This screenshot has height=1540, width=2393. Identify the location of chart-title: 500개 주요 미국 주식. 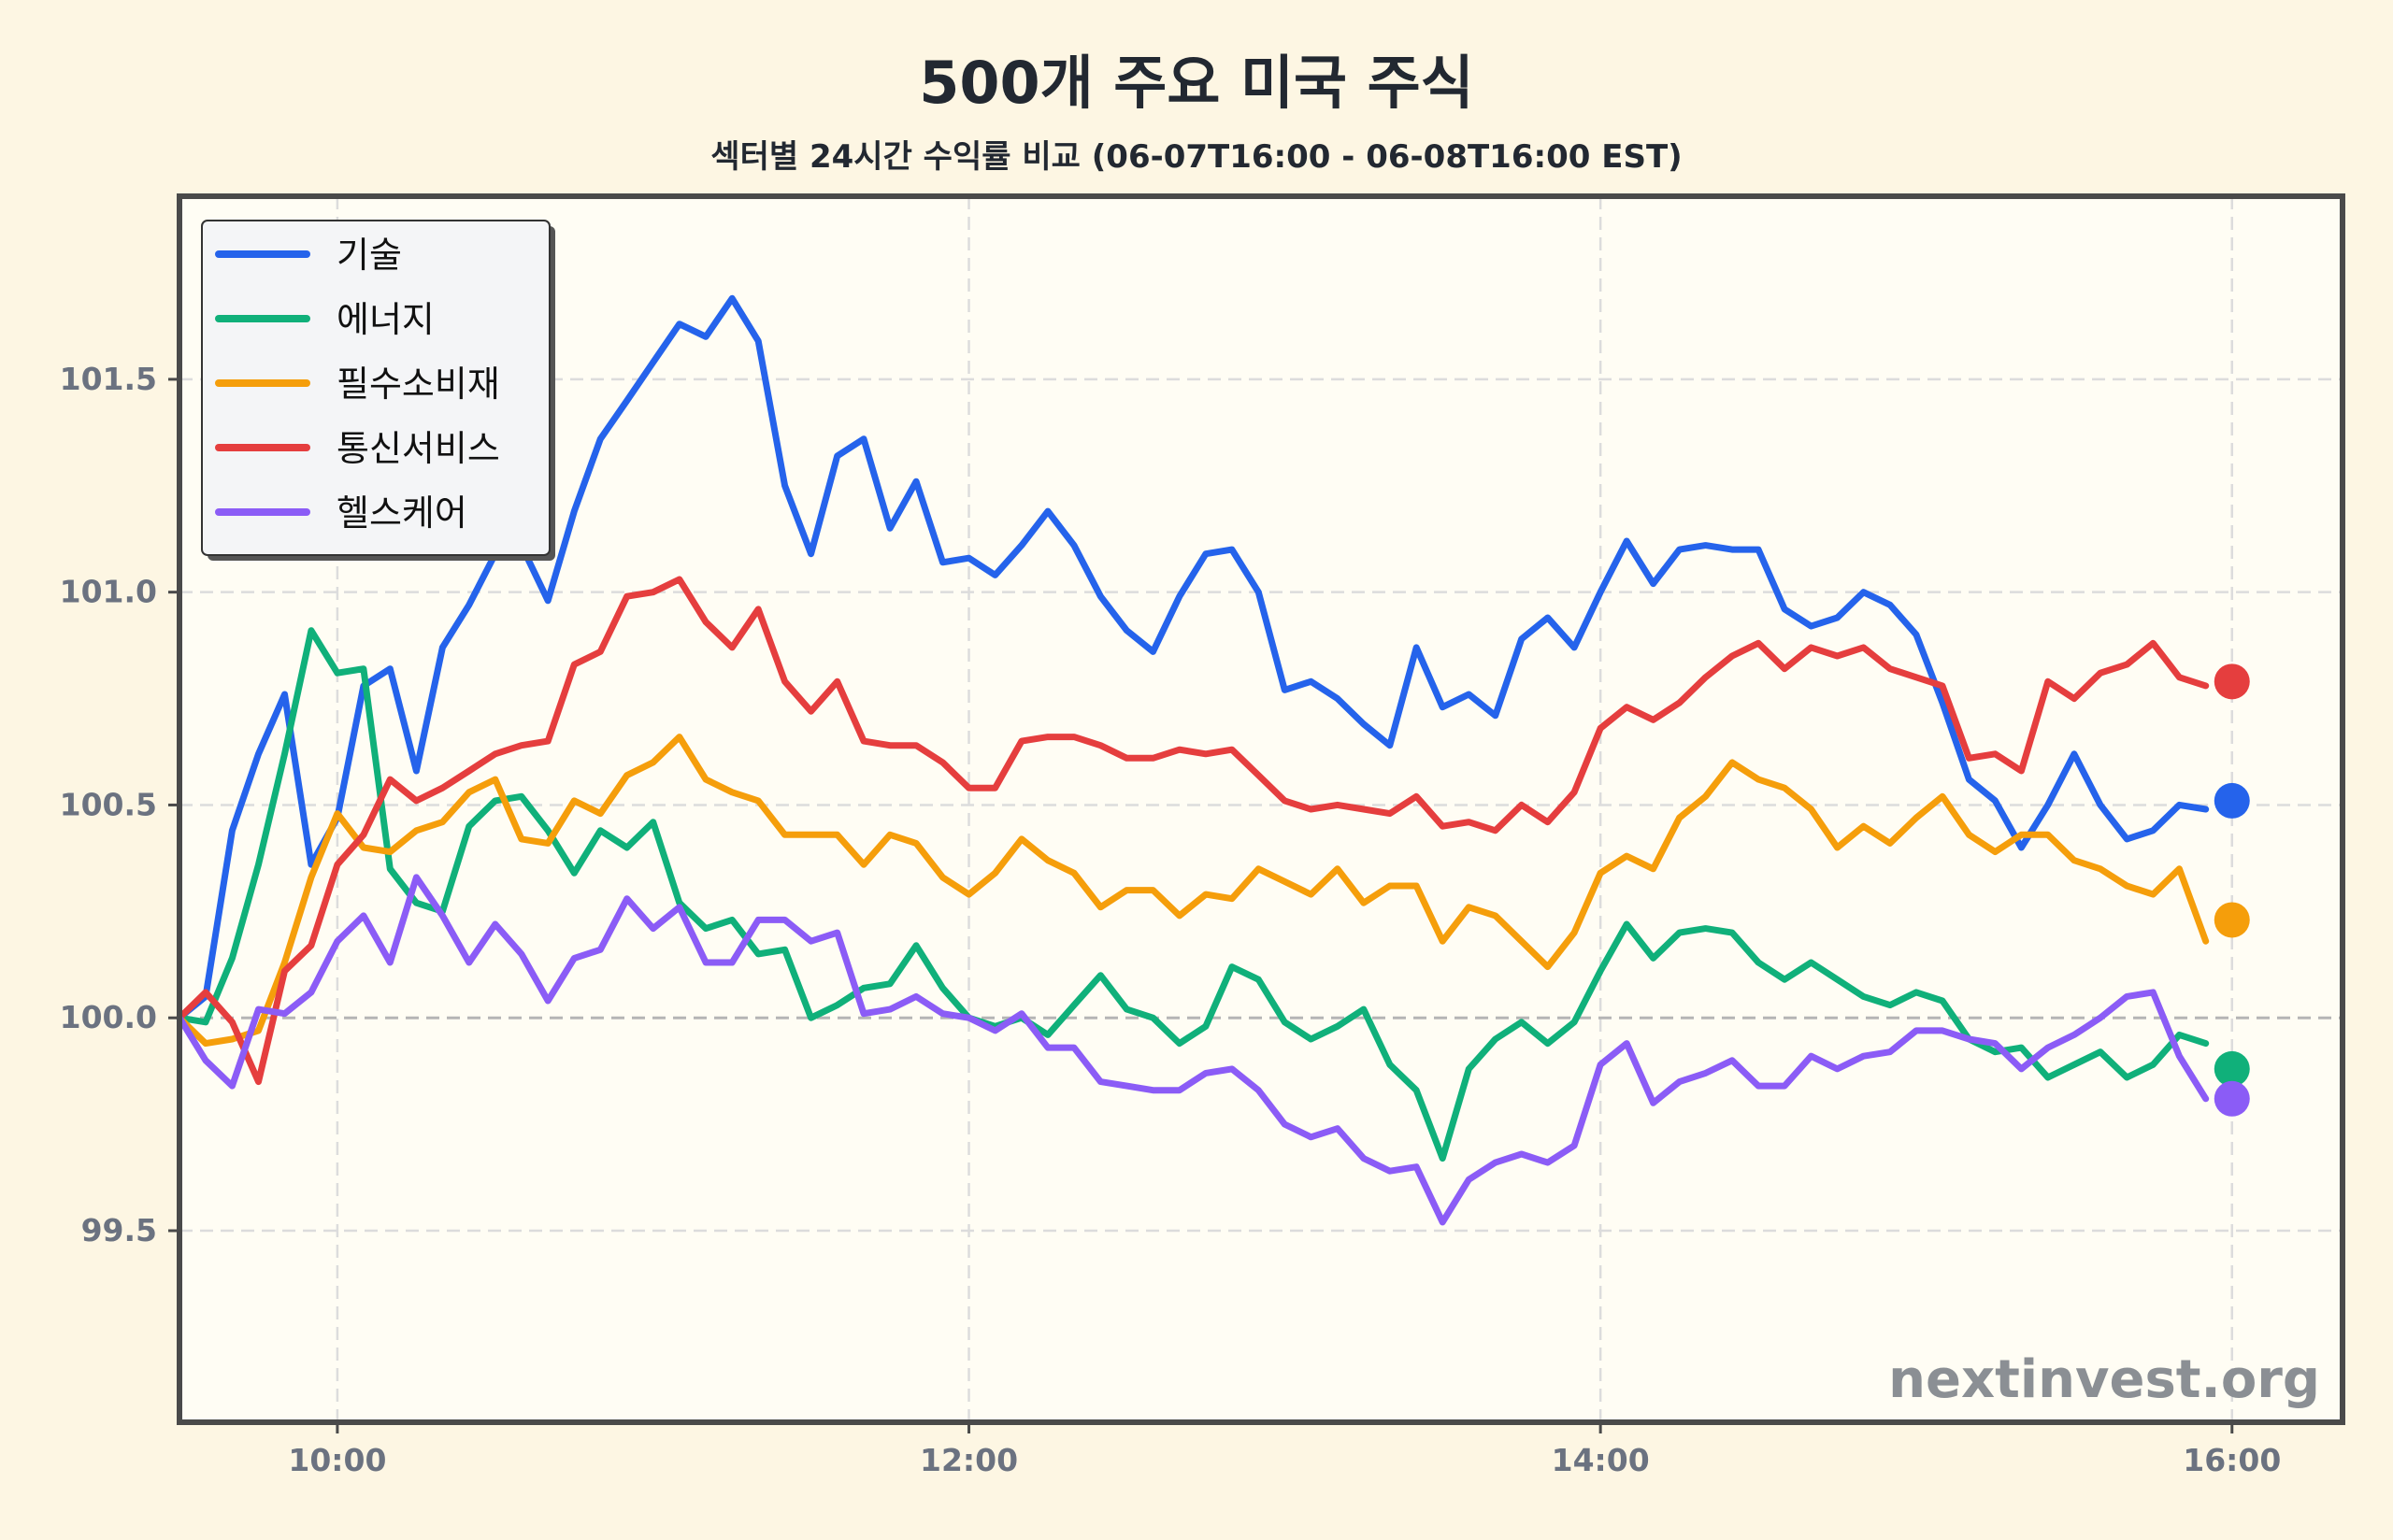
(1196, 83).